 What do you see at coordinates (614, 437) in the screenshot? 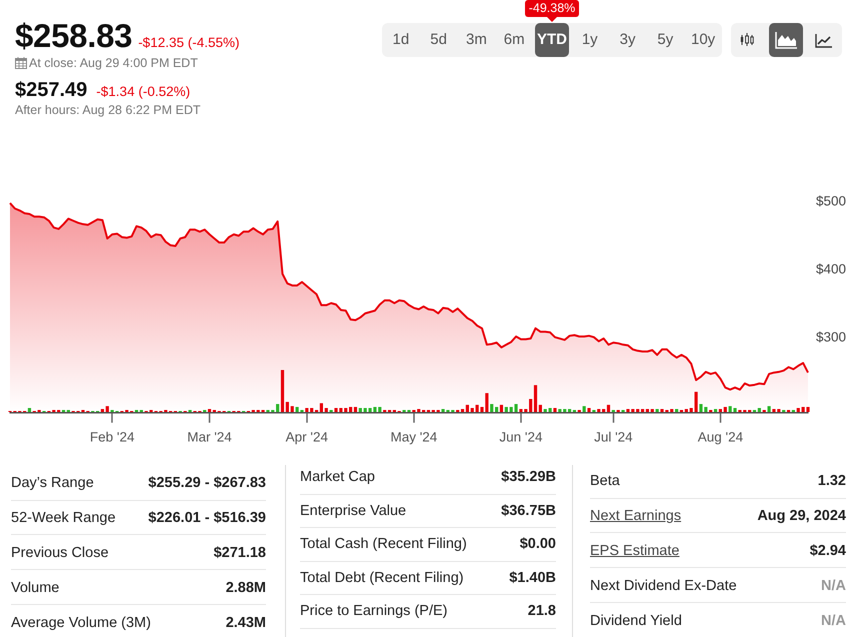
I see `x-tick-label: Jul '24` at bounding box center [614, 437].